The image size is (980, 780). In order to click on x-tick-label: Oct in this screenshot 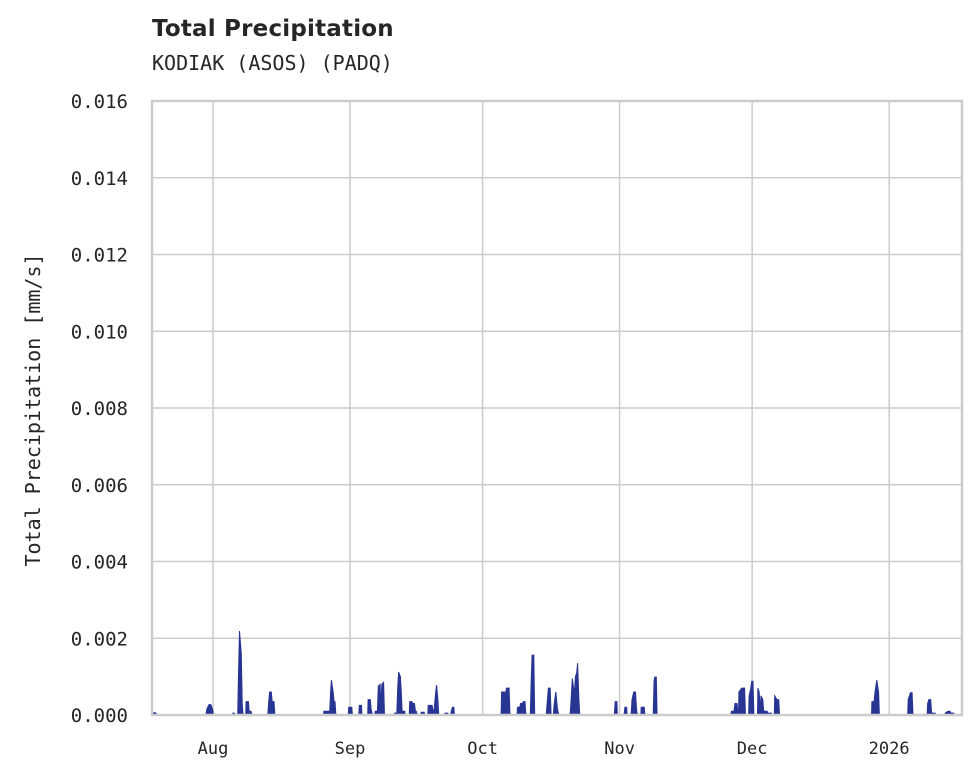, I will do `click(482, 749)`.